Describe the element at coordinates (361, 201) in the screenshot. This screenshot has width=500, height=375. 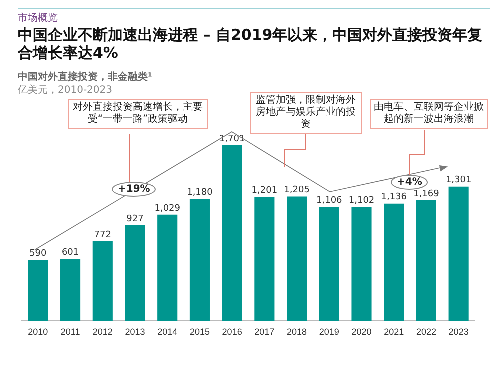
I see `data-label: 1,102` at that location.